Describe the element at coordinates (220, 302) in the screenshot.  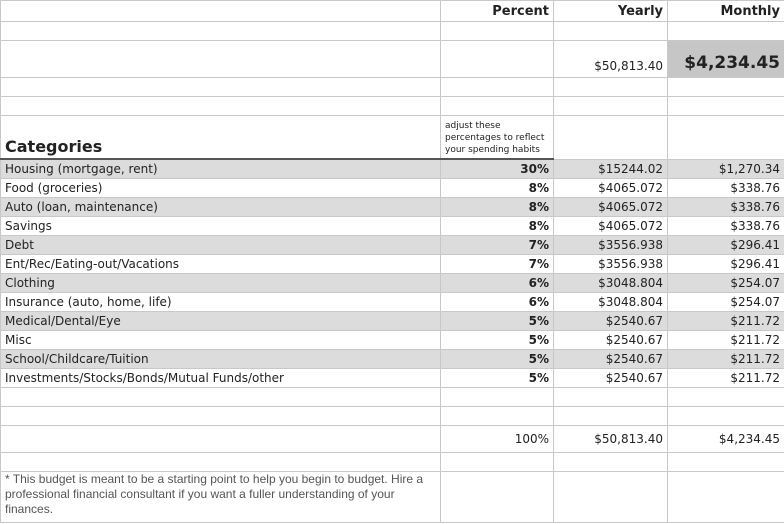
I see `category-name: Insurance (auto, home, life)` at that location.